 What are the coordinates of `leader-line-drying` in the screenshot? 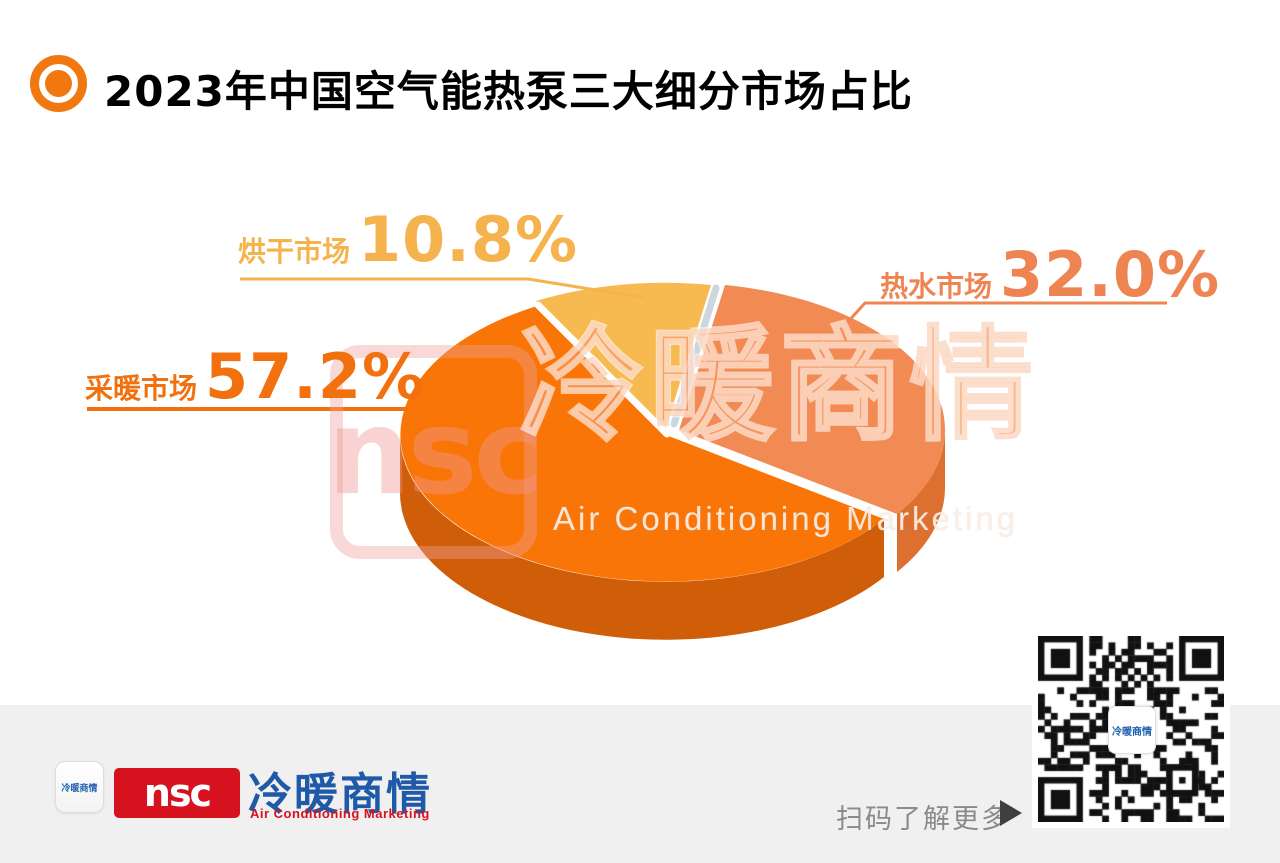 It's located at (443, 288).